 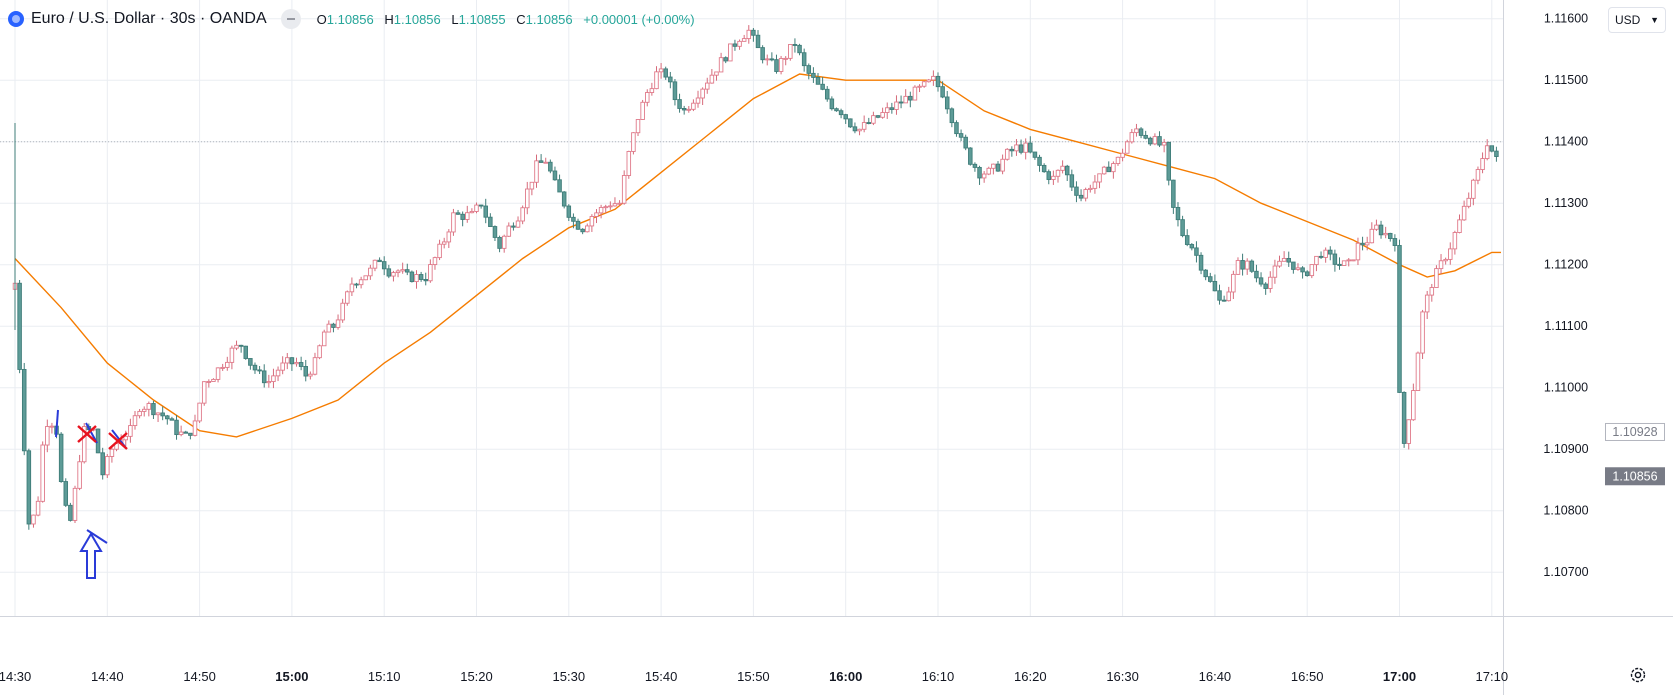 What do you see at coordinates (455, 19) in the screenshot?
I see `ohlc-key: L` at bounding box center [455, 19].